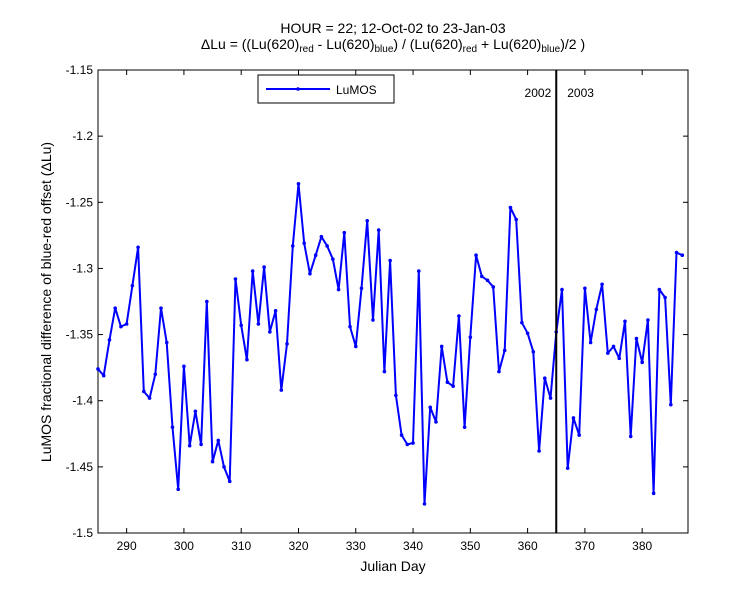 The width and height of the screenshot is (750, 600). I want to click on x-tick-label: 370, so click(585, 546).